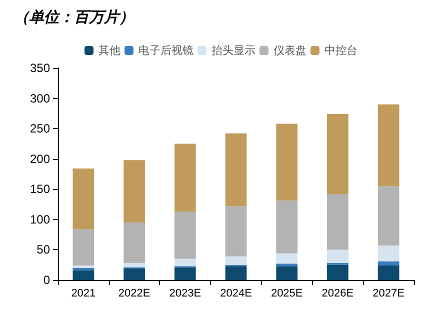 The image size is (442, 320). What do you see at coordinates (40, 159) in the screenshot?
I see `y-tick-label: 200` at bounding box center [40, 159].